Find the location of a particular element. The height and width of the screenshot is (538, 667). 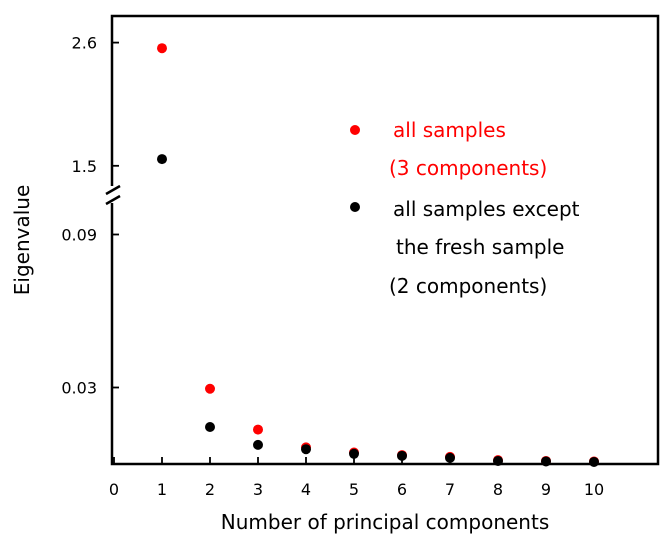

x-tick-label: 4 is located at coordinates (306, 489).